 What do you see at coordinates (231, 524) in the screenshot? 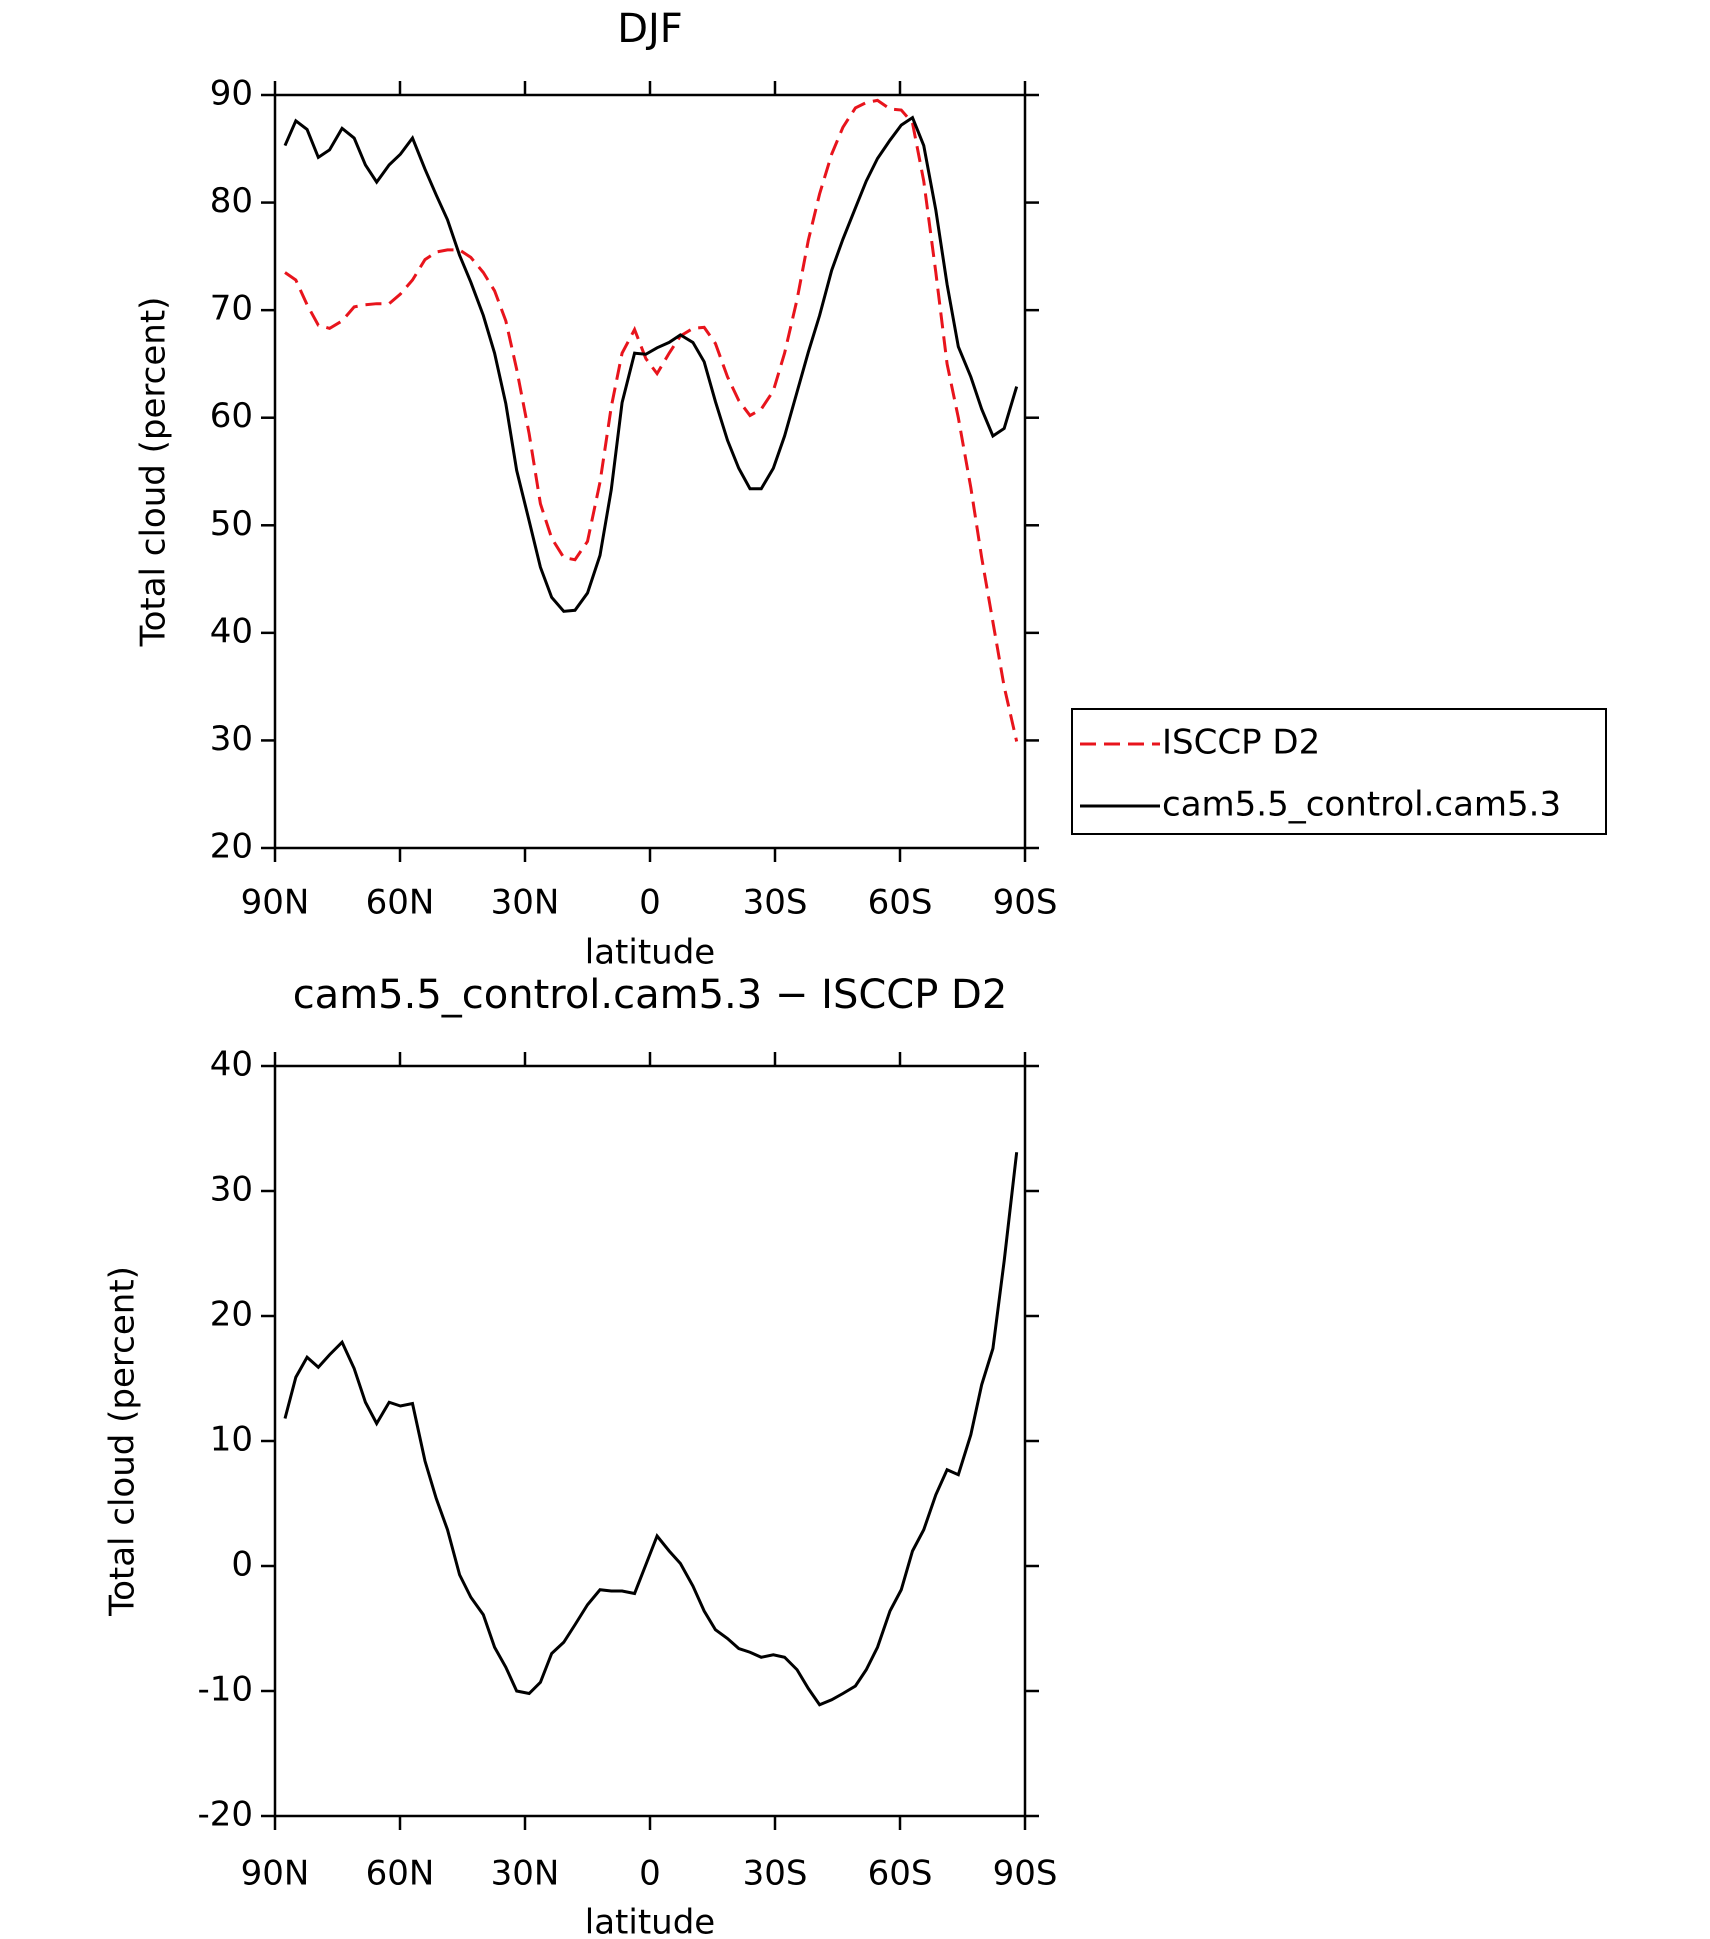
I see `y-tick-label: 50` at bounding box center [231, 524].